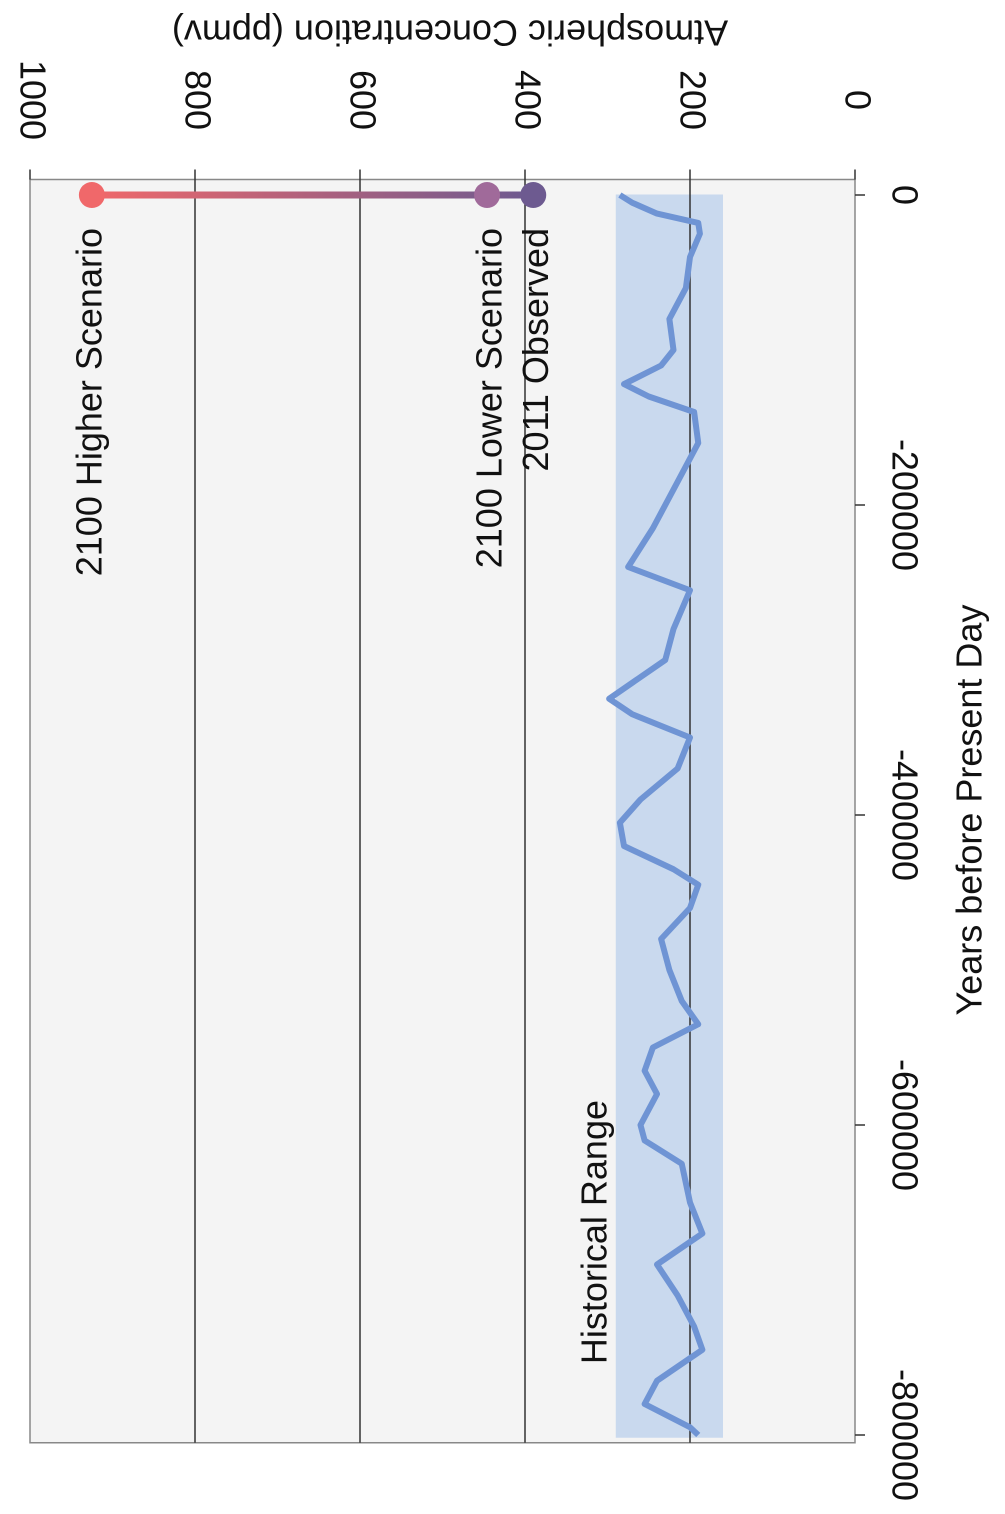  I want to click on x-tick-label: -200000, so click(904, 505).